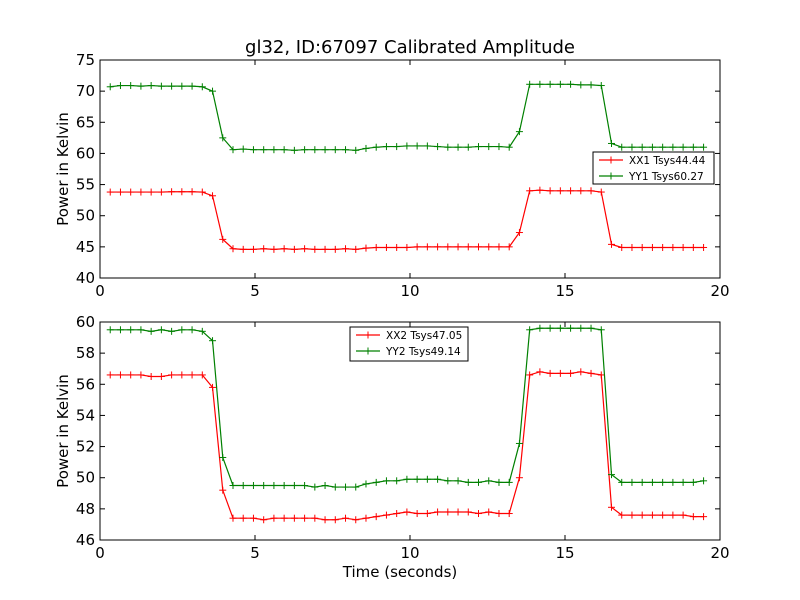 This screenshot has width=800, height=600. Describe the element at coordinates (424, 336) in the screenshot. I see `legend-label: XX2 Tsys47.05` at that location.